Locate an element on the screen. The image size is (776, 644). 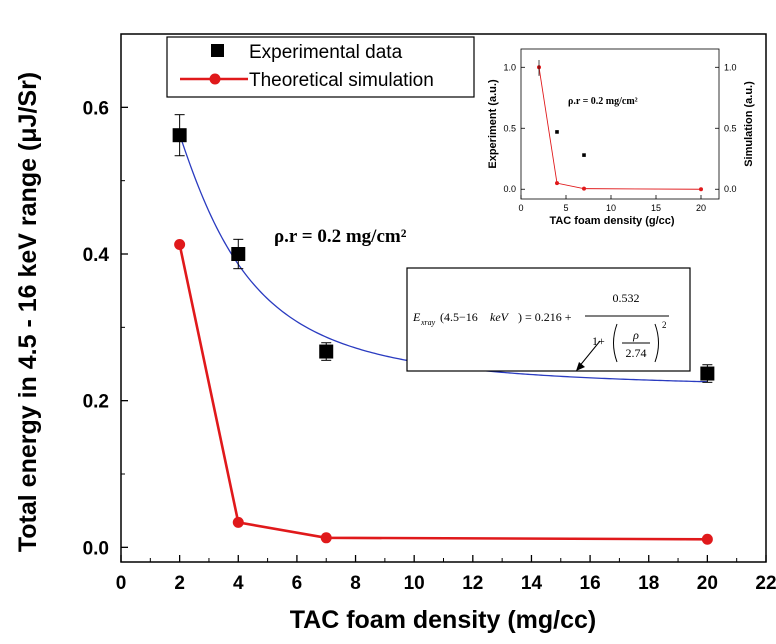
inset-background is located at coordinates (620, 138).